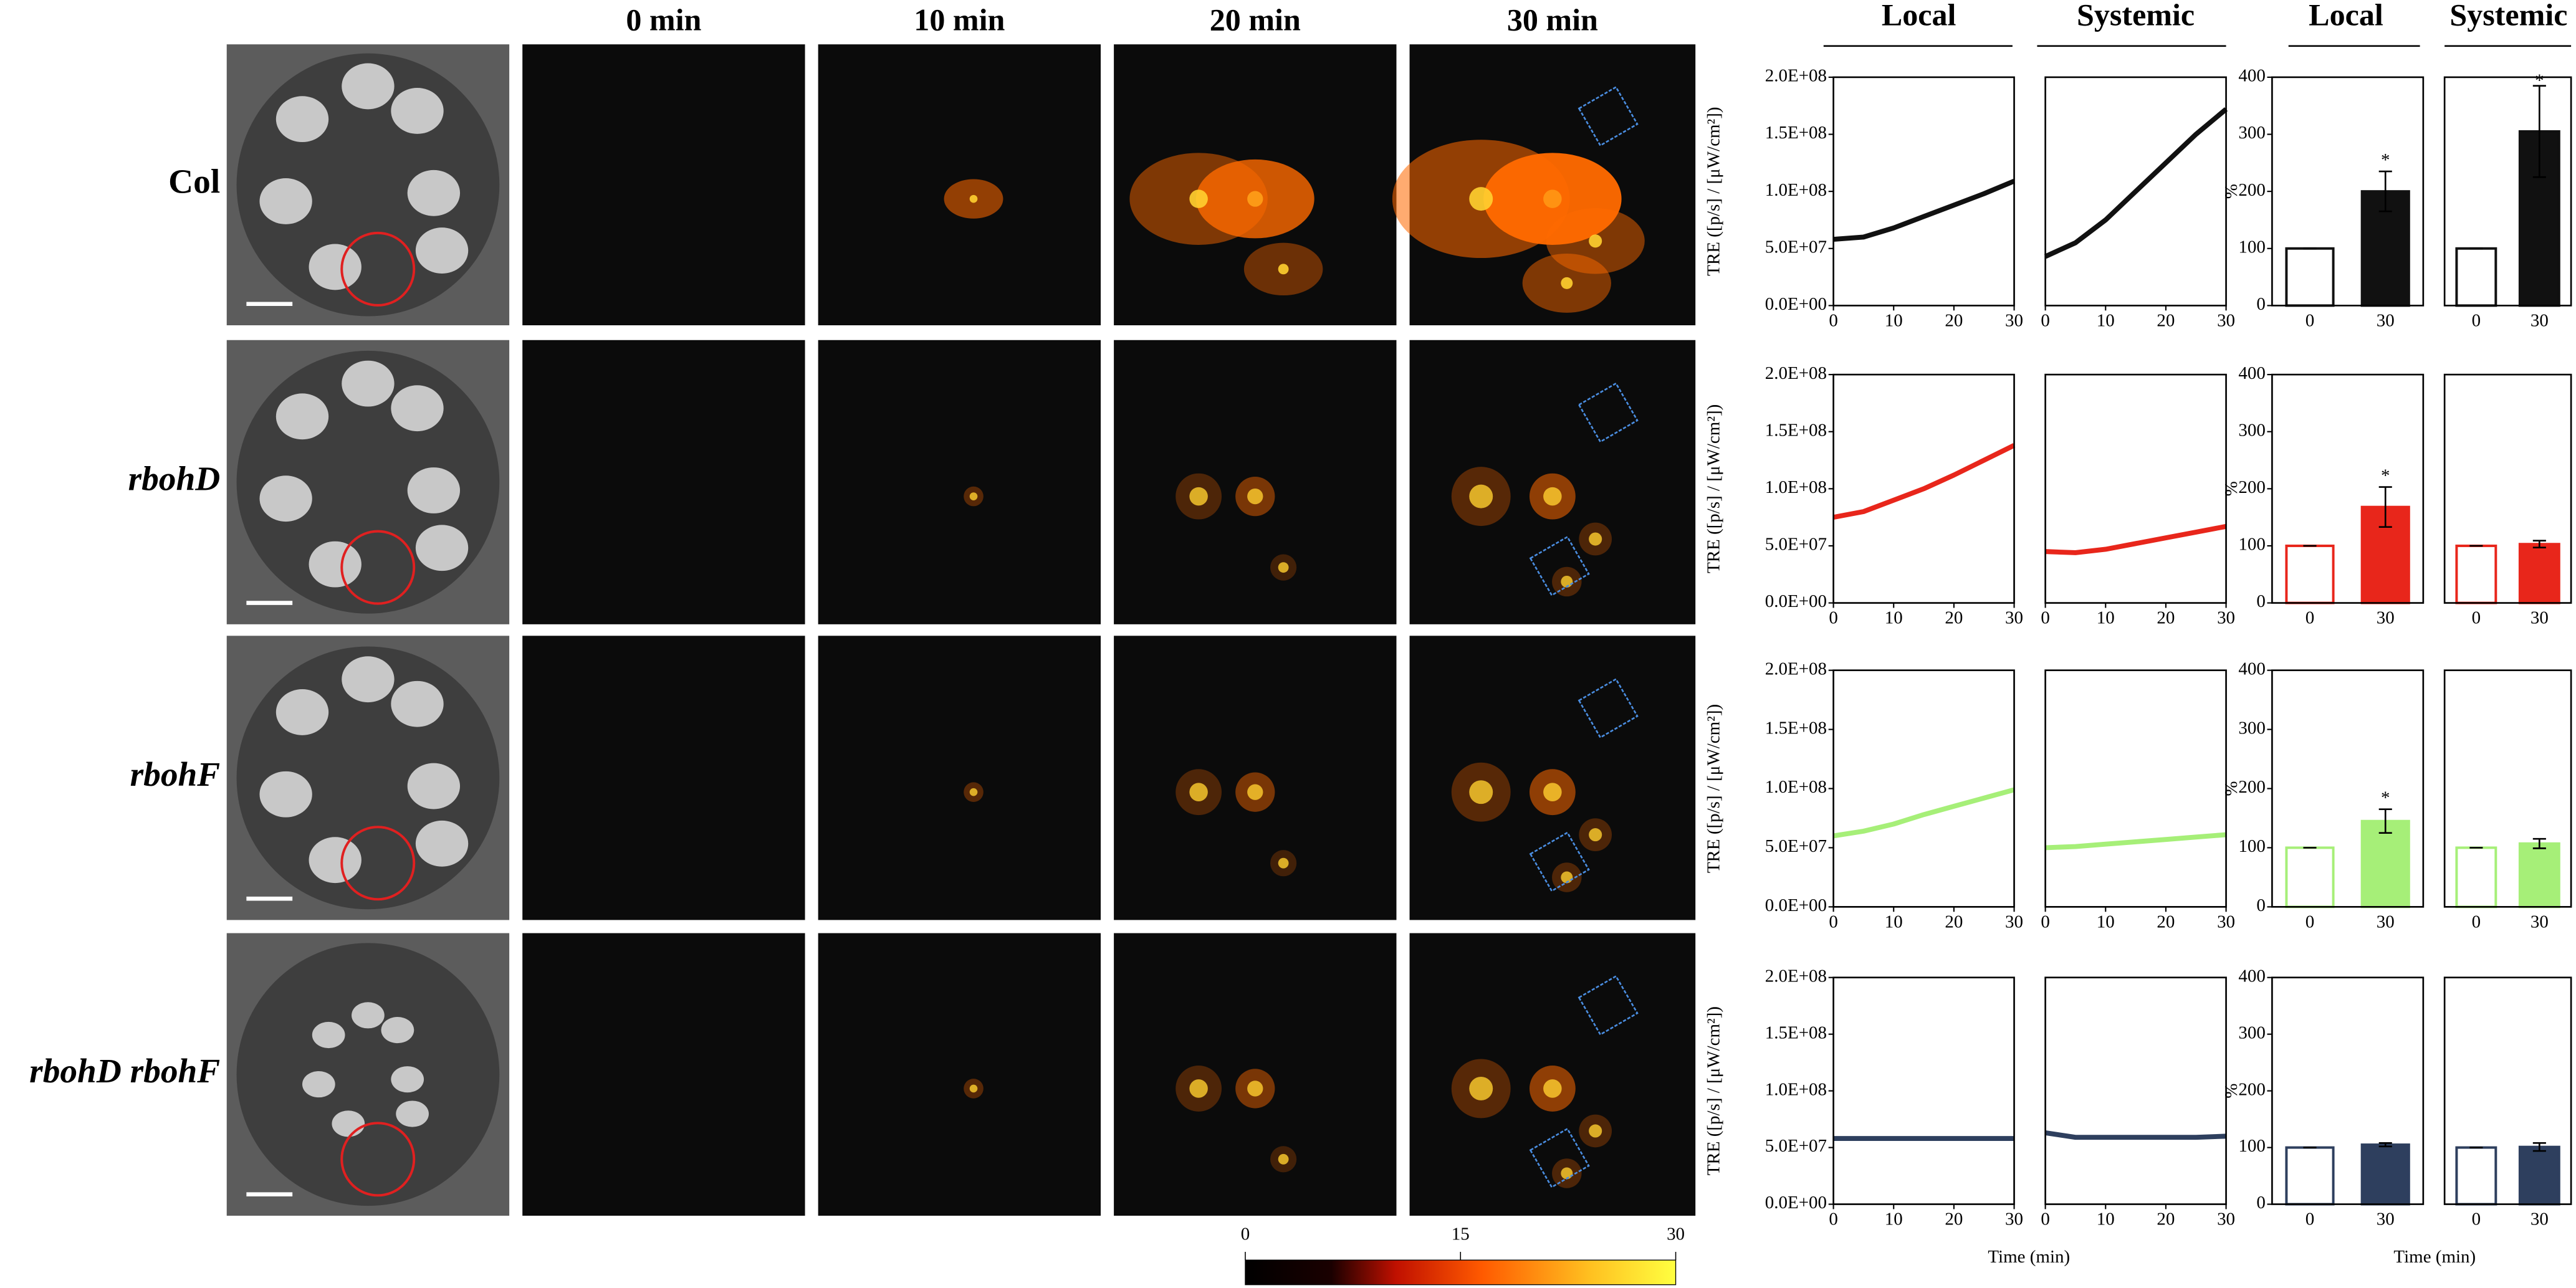 The image size is (2576, 1288). What do you see at coordinates (1919, 16) in the screenshot?
I see `line-header: Local` at bounding box center [1919, 16].